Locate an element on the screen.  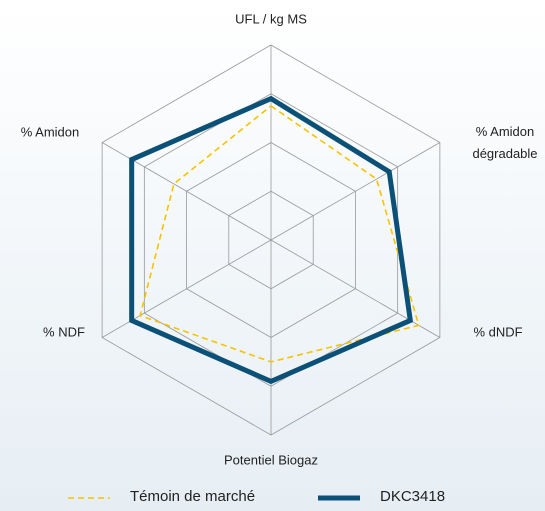
legend-label: DKC3418 is located at coordinates (412, 496).